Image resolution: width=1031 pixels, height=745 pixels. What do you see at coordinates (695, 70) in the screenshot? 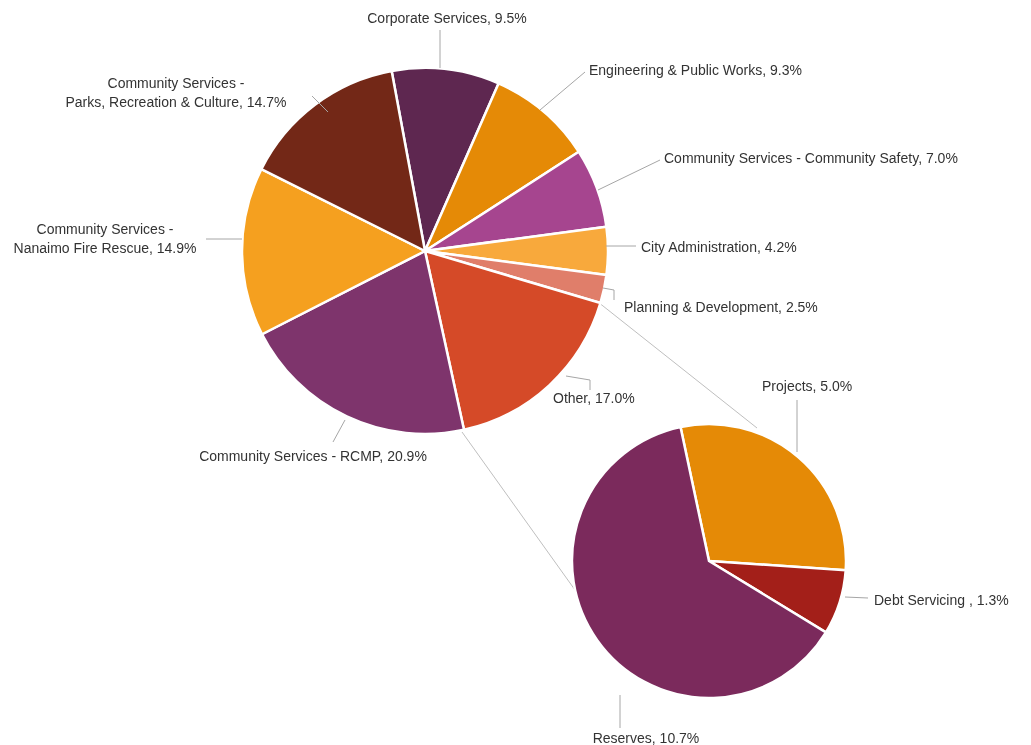
I see `slice-label: Engineering & Public Works, 9.3%` at bounding box center [695, 70].